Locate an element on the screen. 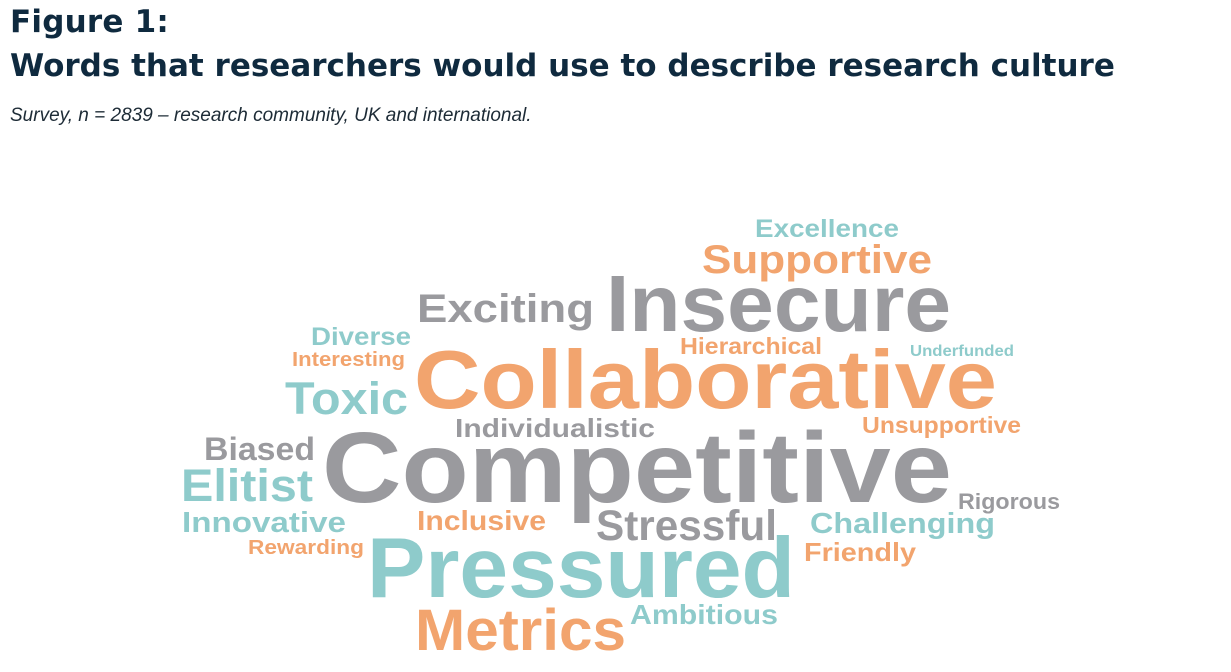 The image size is (1231, 672). word-diverse: Diverse is located at coordinates (361, 337).